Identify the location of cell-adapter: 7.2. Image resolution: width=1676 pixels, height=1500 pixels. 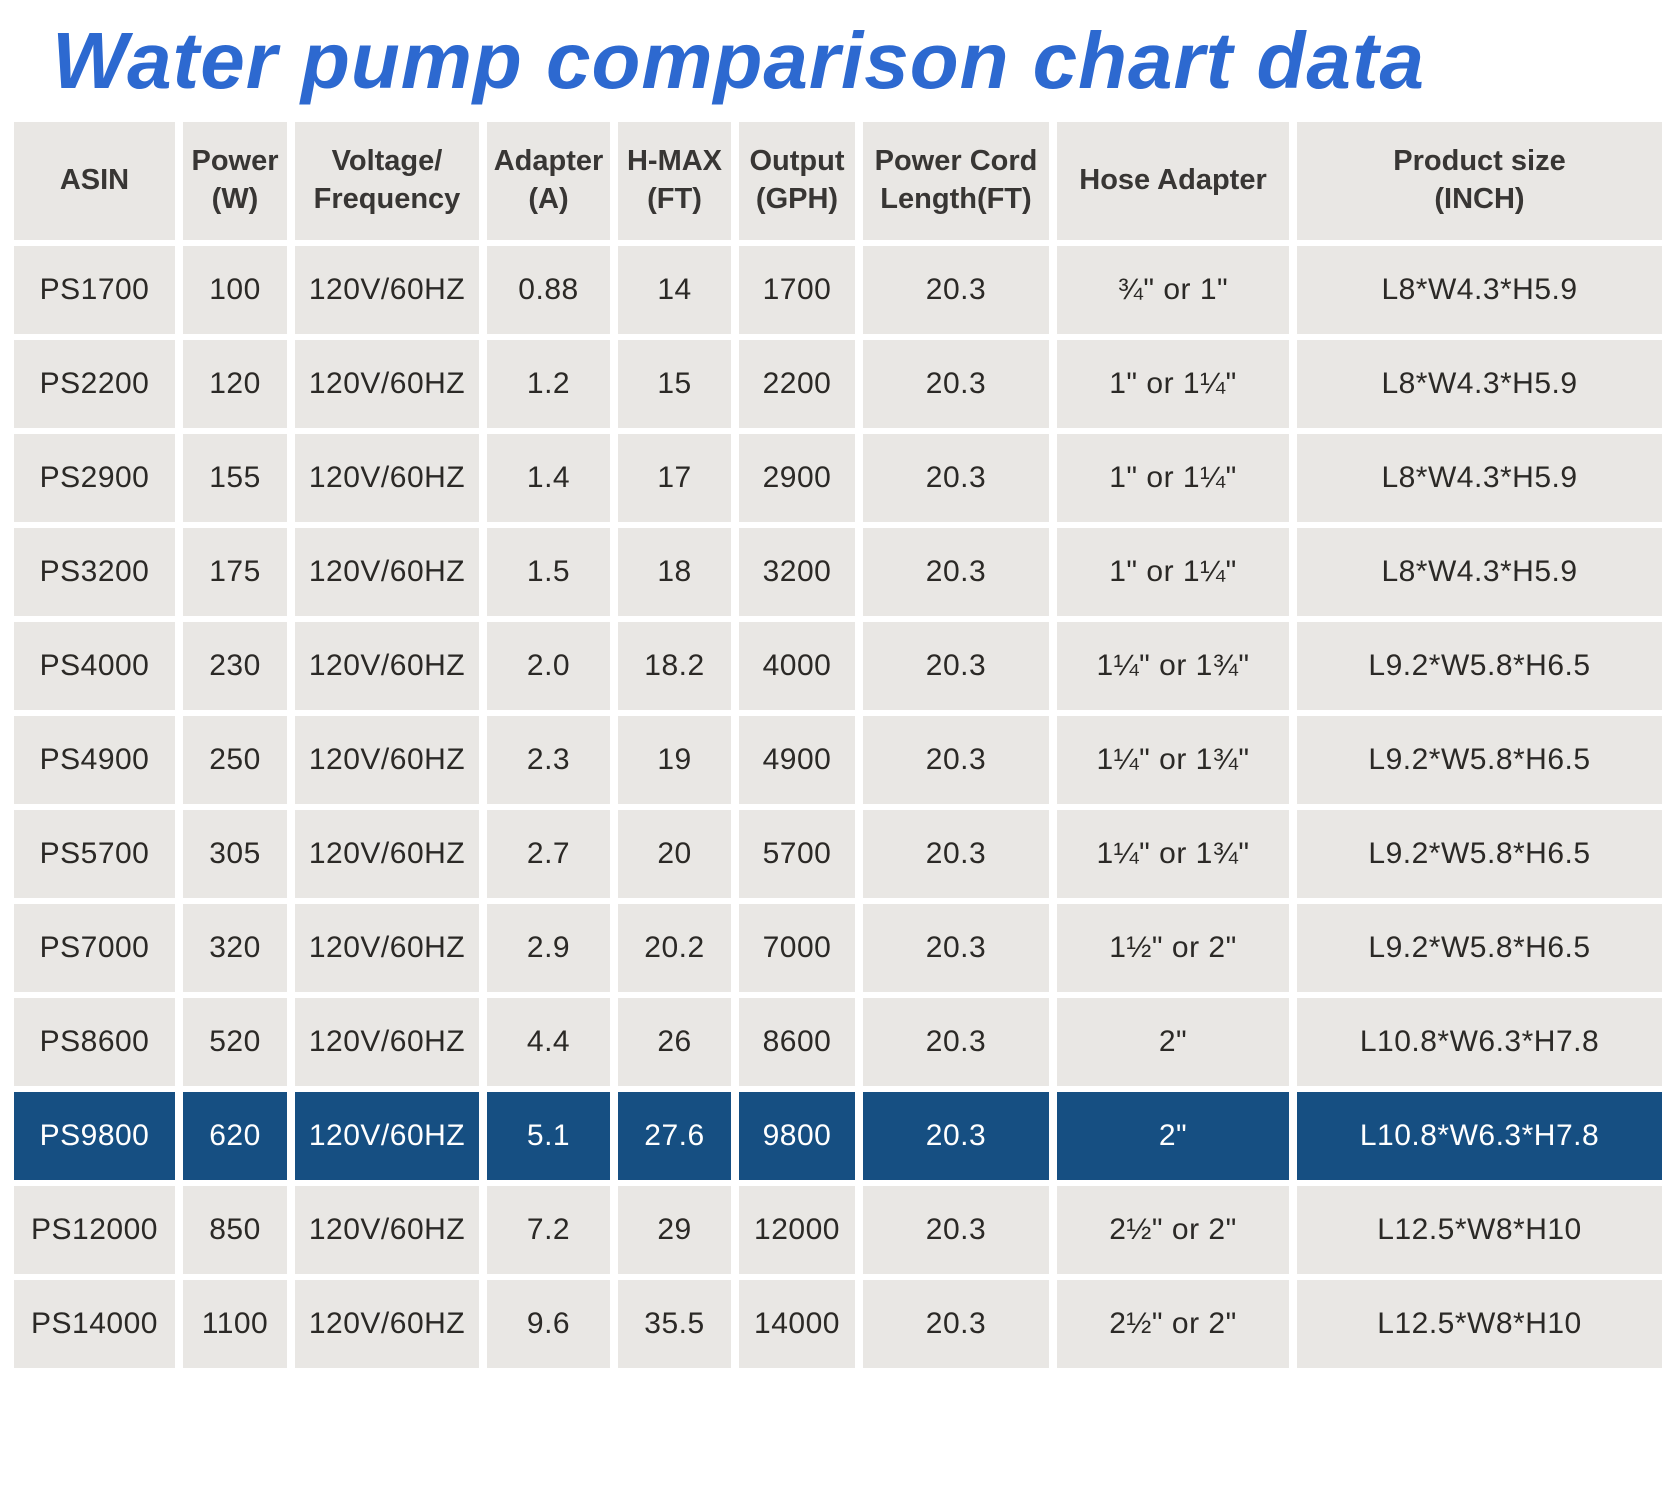
(548, 1229).